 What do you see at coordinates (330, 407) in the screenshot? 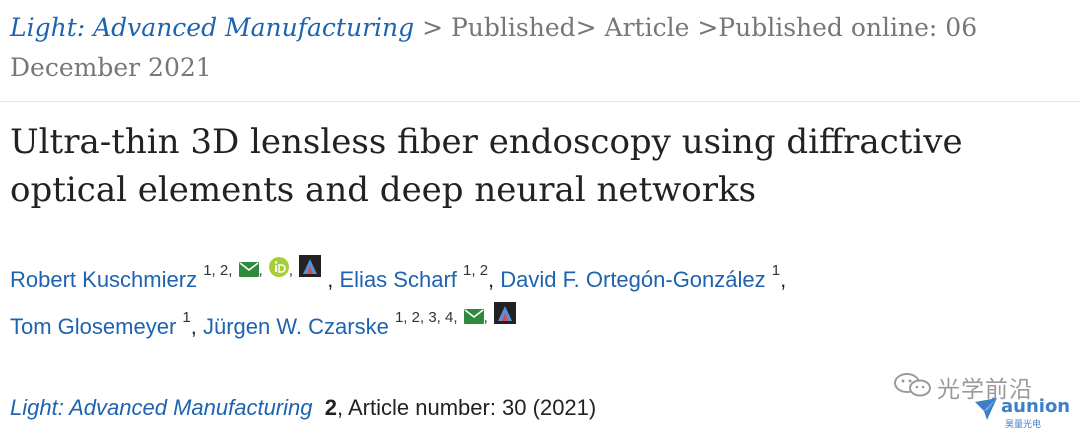
I see `citation-volume: 2` at bounding box center [330, 407].